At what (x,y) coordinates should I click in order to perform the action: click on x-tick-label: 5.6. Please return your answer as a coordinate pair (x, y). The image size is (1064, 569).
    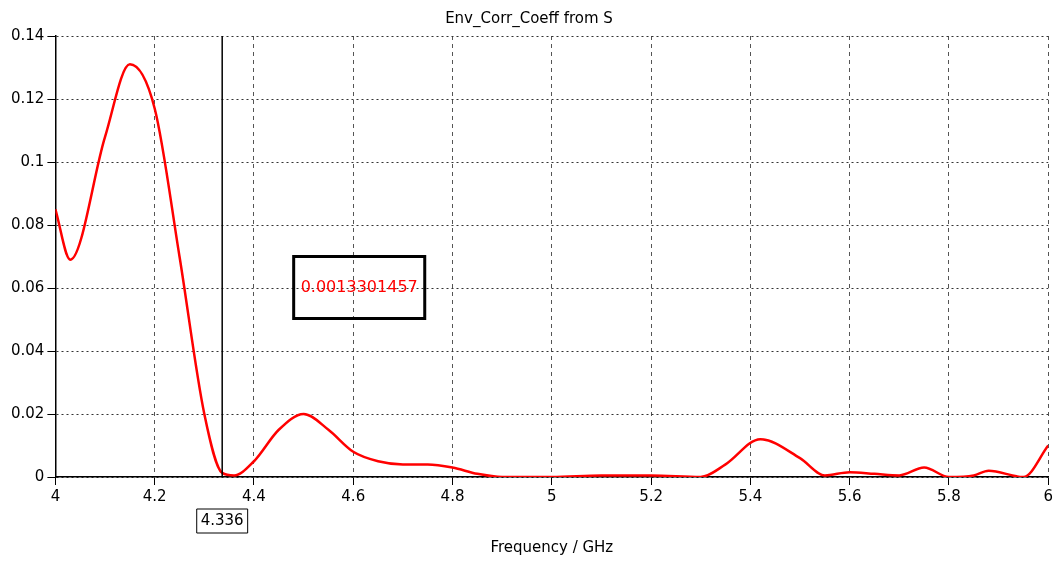
    Looking at the image, I should click on (849, 495).